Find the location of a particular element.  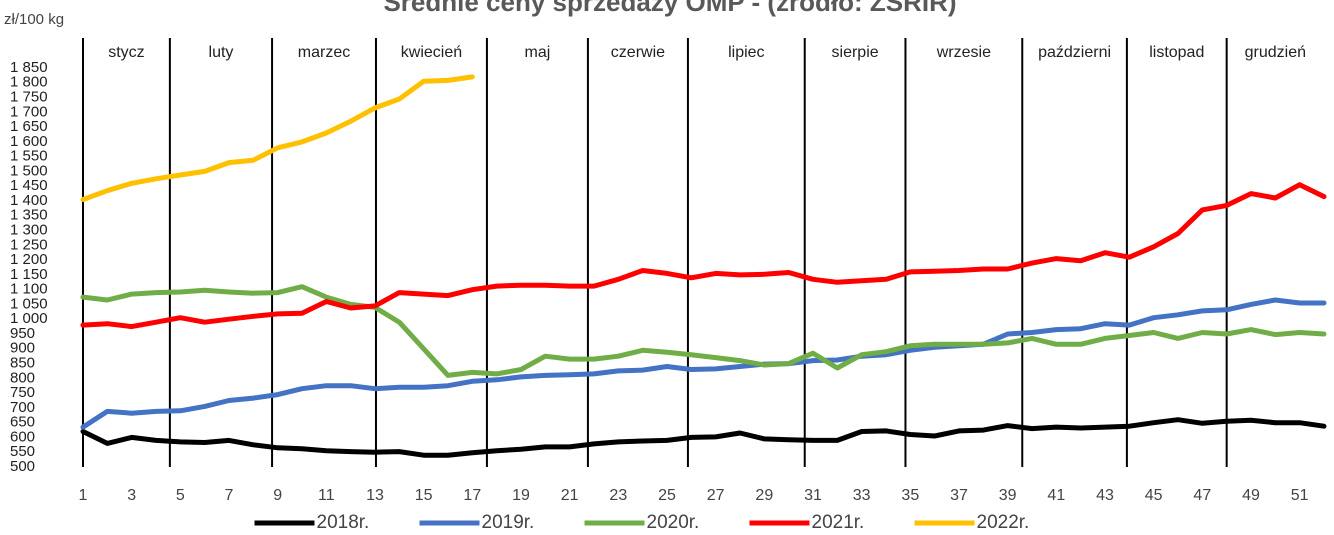

y-tick-label: 800 is located at coordinates (22, 377).